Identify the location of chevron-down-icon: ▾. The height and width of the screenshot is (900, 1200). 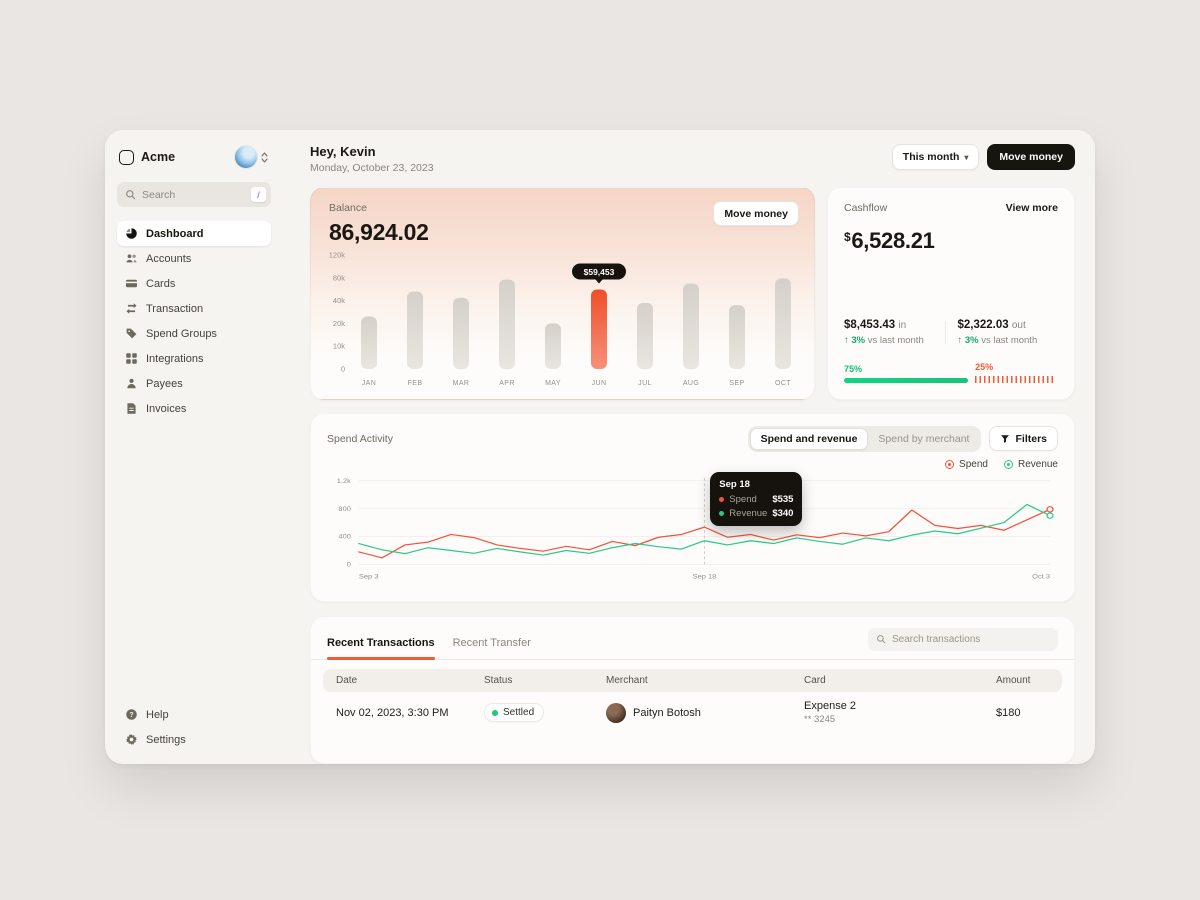
(966, 157).